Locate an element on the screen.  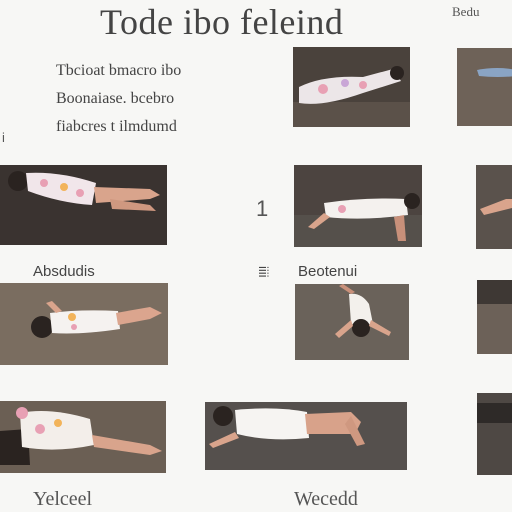
intro-line-3: fiabcres t ilmdumd is located at coordinates (116, 126).